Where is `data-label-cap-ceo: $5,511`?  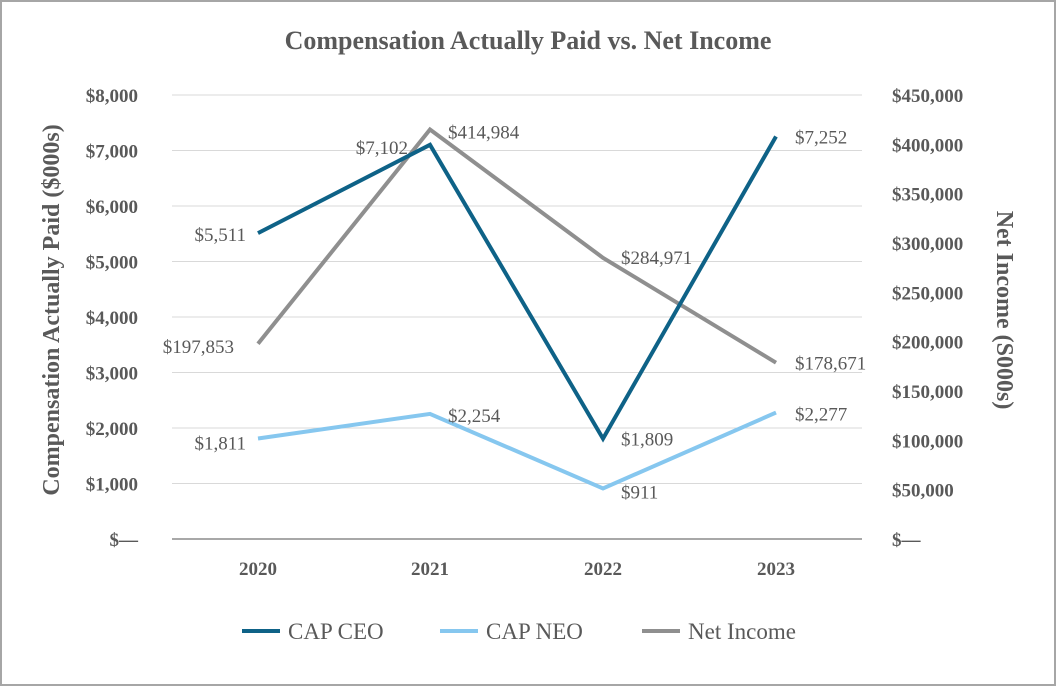
data-label-cap-ceo: $5,511 is located at coordinates (220, 235).